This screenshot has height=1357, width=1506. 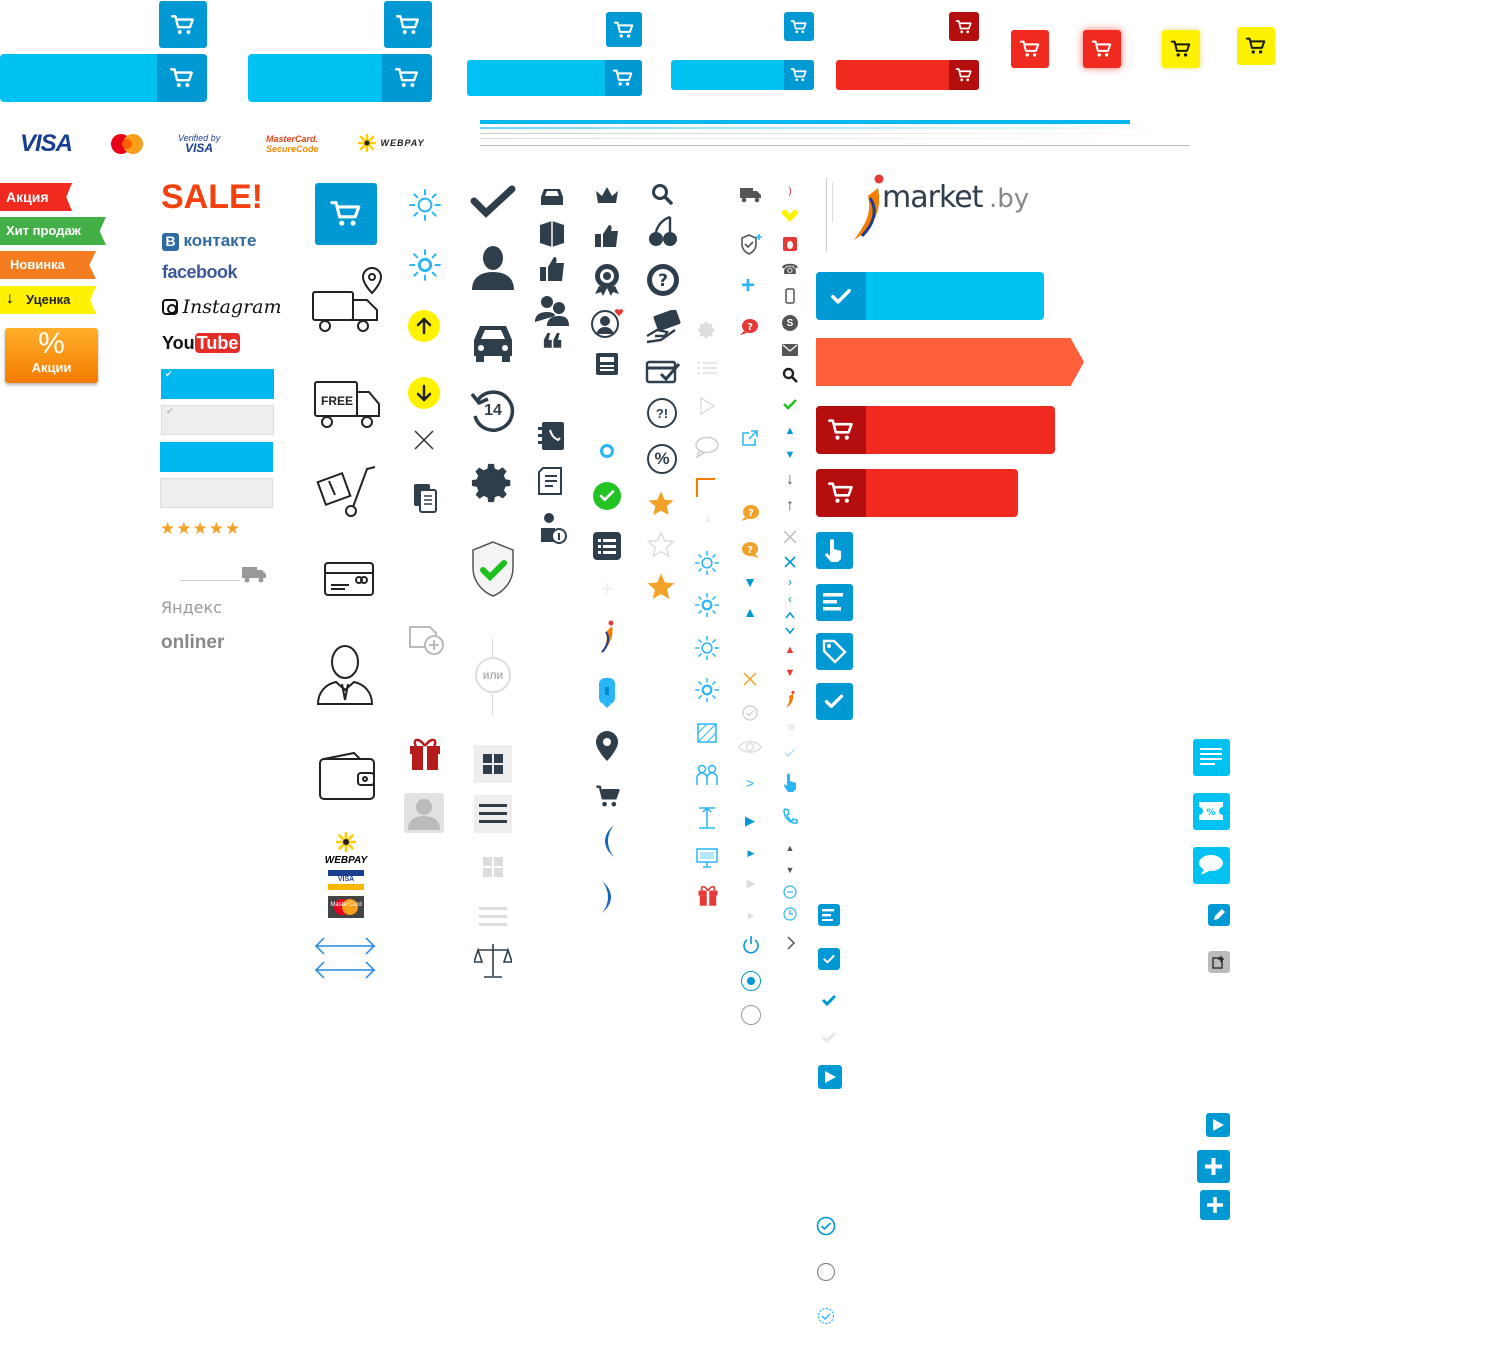 I want to click on description-small-button, so click(x=829, y=915).